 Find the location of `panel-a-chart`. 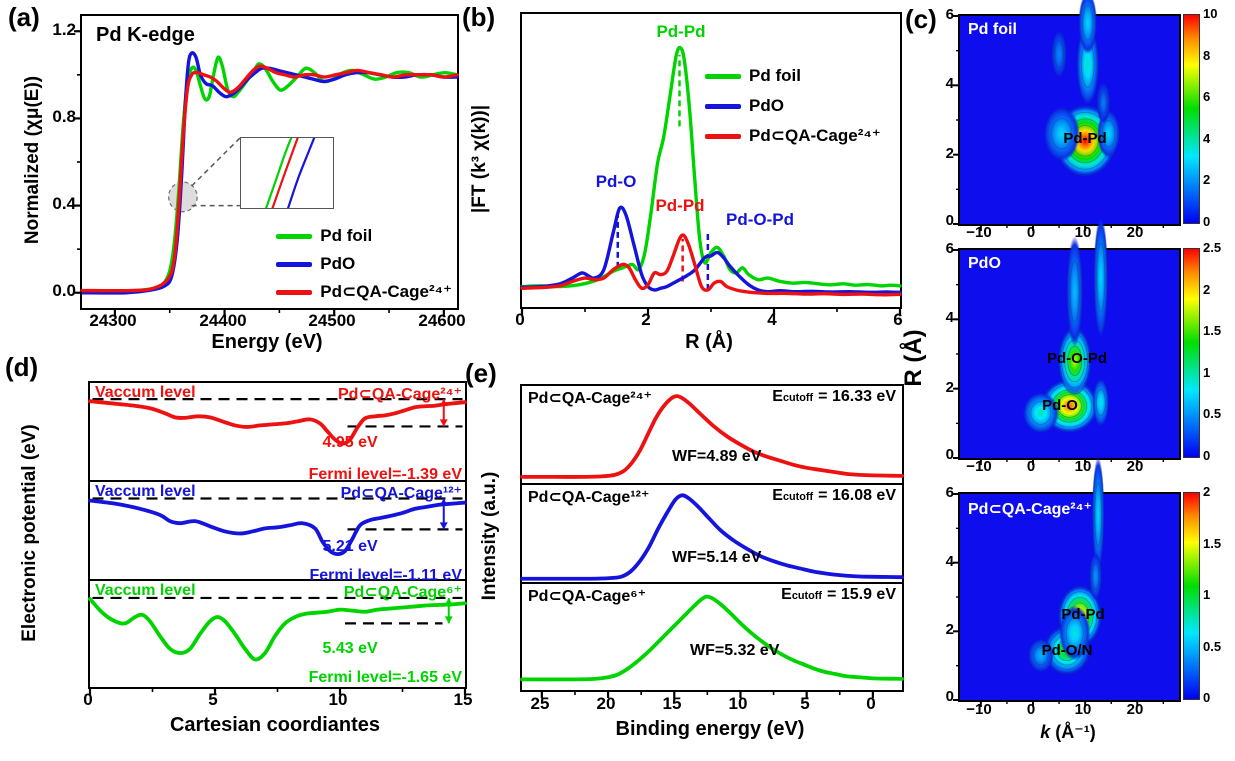

panel-a-chart is located at coordinates (266, 173).